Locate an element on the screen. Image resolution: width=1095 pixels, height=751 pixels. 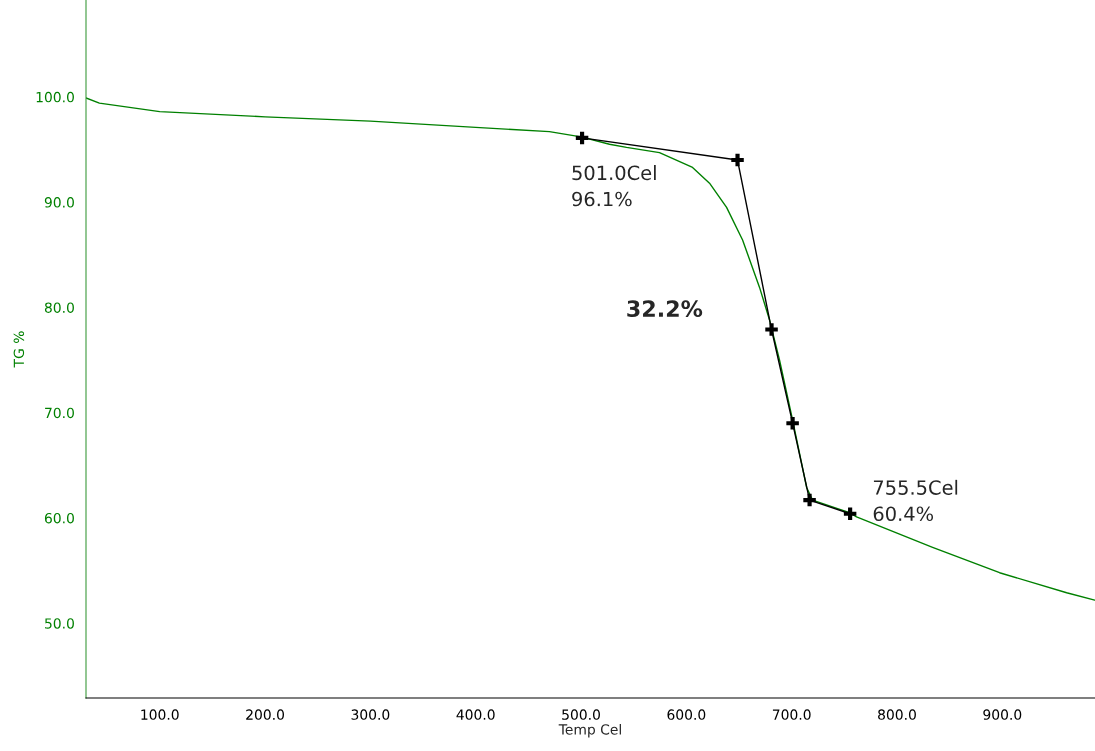
x-axis-title: Temp Cel is located at coordinates (589, 730).